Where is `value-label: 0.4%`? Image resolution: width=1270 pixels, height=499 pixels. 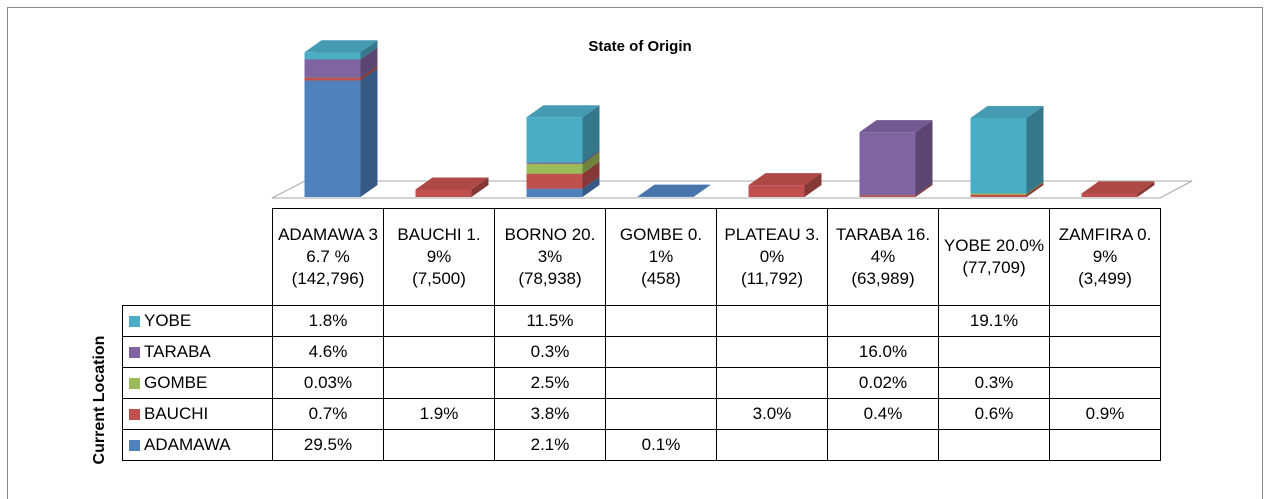
value-label: 0.4% is located at coordinates (883, 413).